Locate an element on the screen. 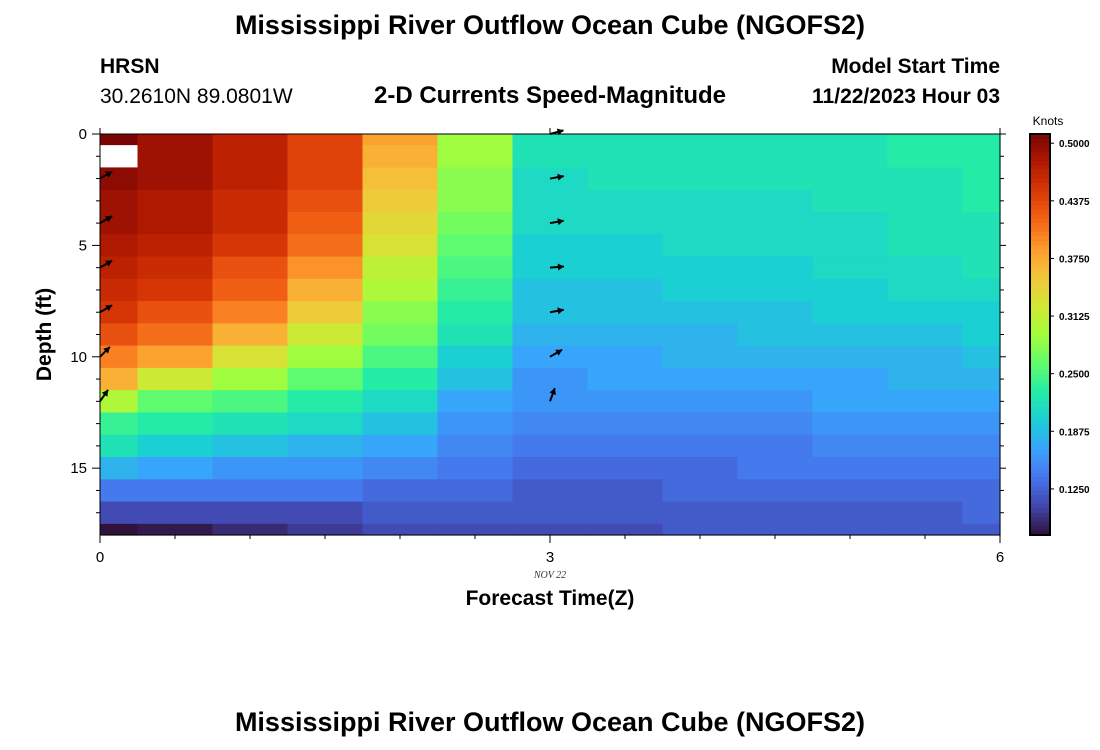  x-tick-label: 3 is located at coordinates (550, 557).